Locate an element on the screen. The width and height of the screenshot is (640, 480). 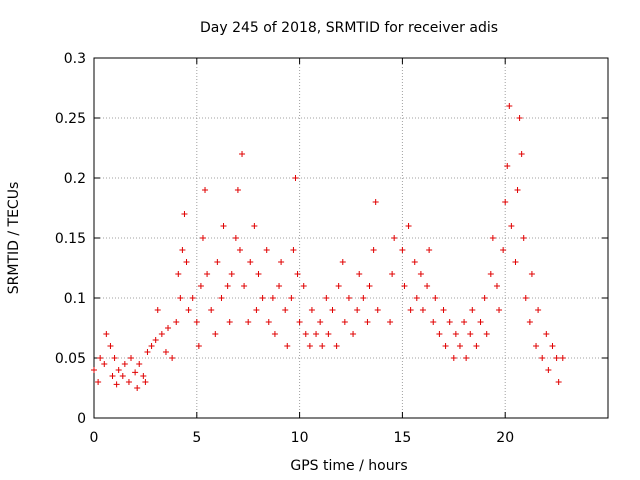
y-tick-label: 0.25 is located at coordinates (70, 119).